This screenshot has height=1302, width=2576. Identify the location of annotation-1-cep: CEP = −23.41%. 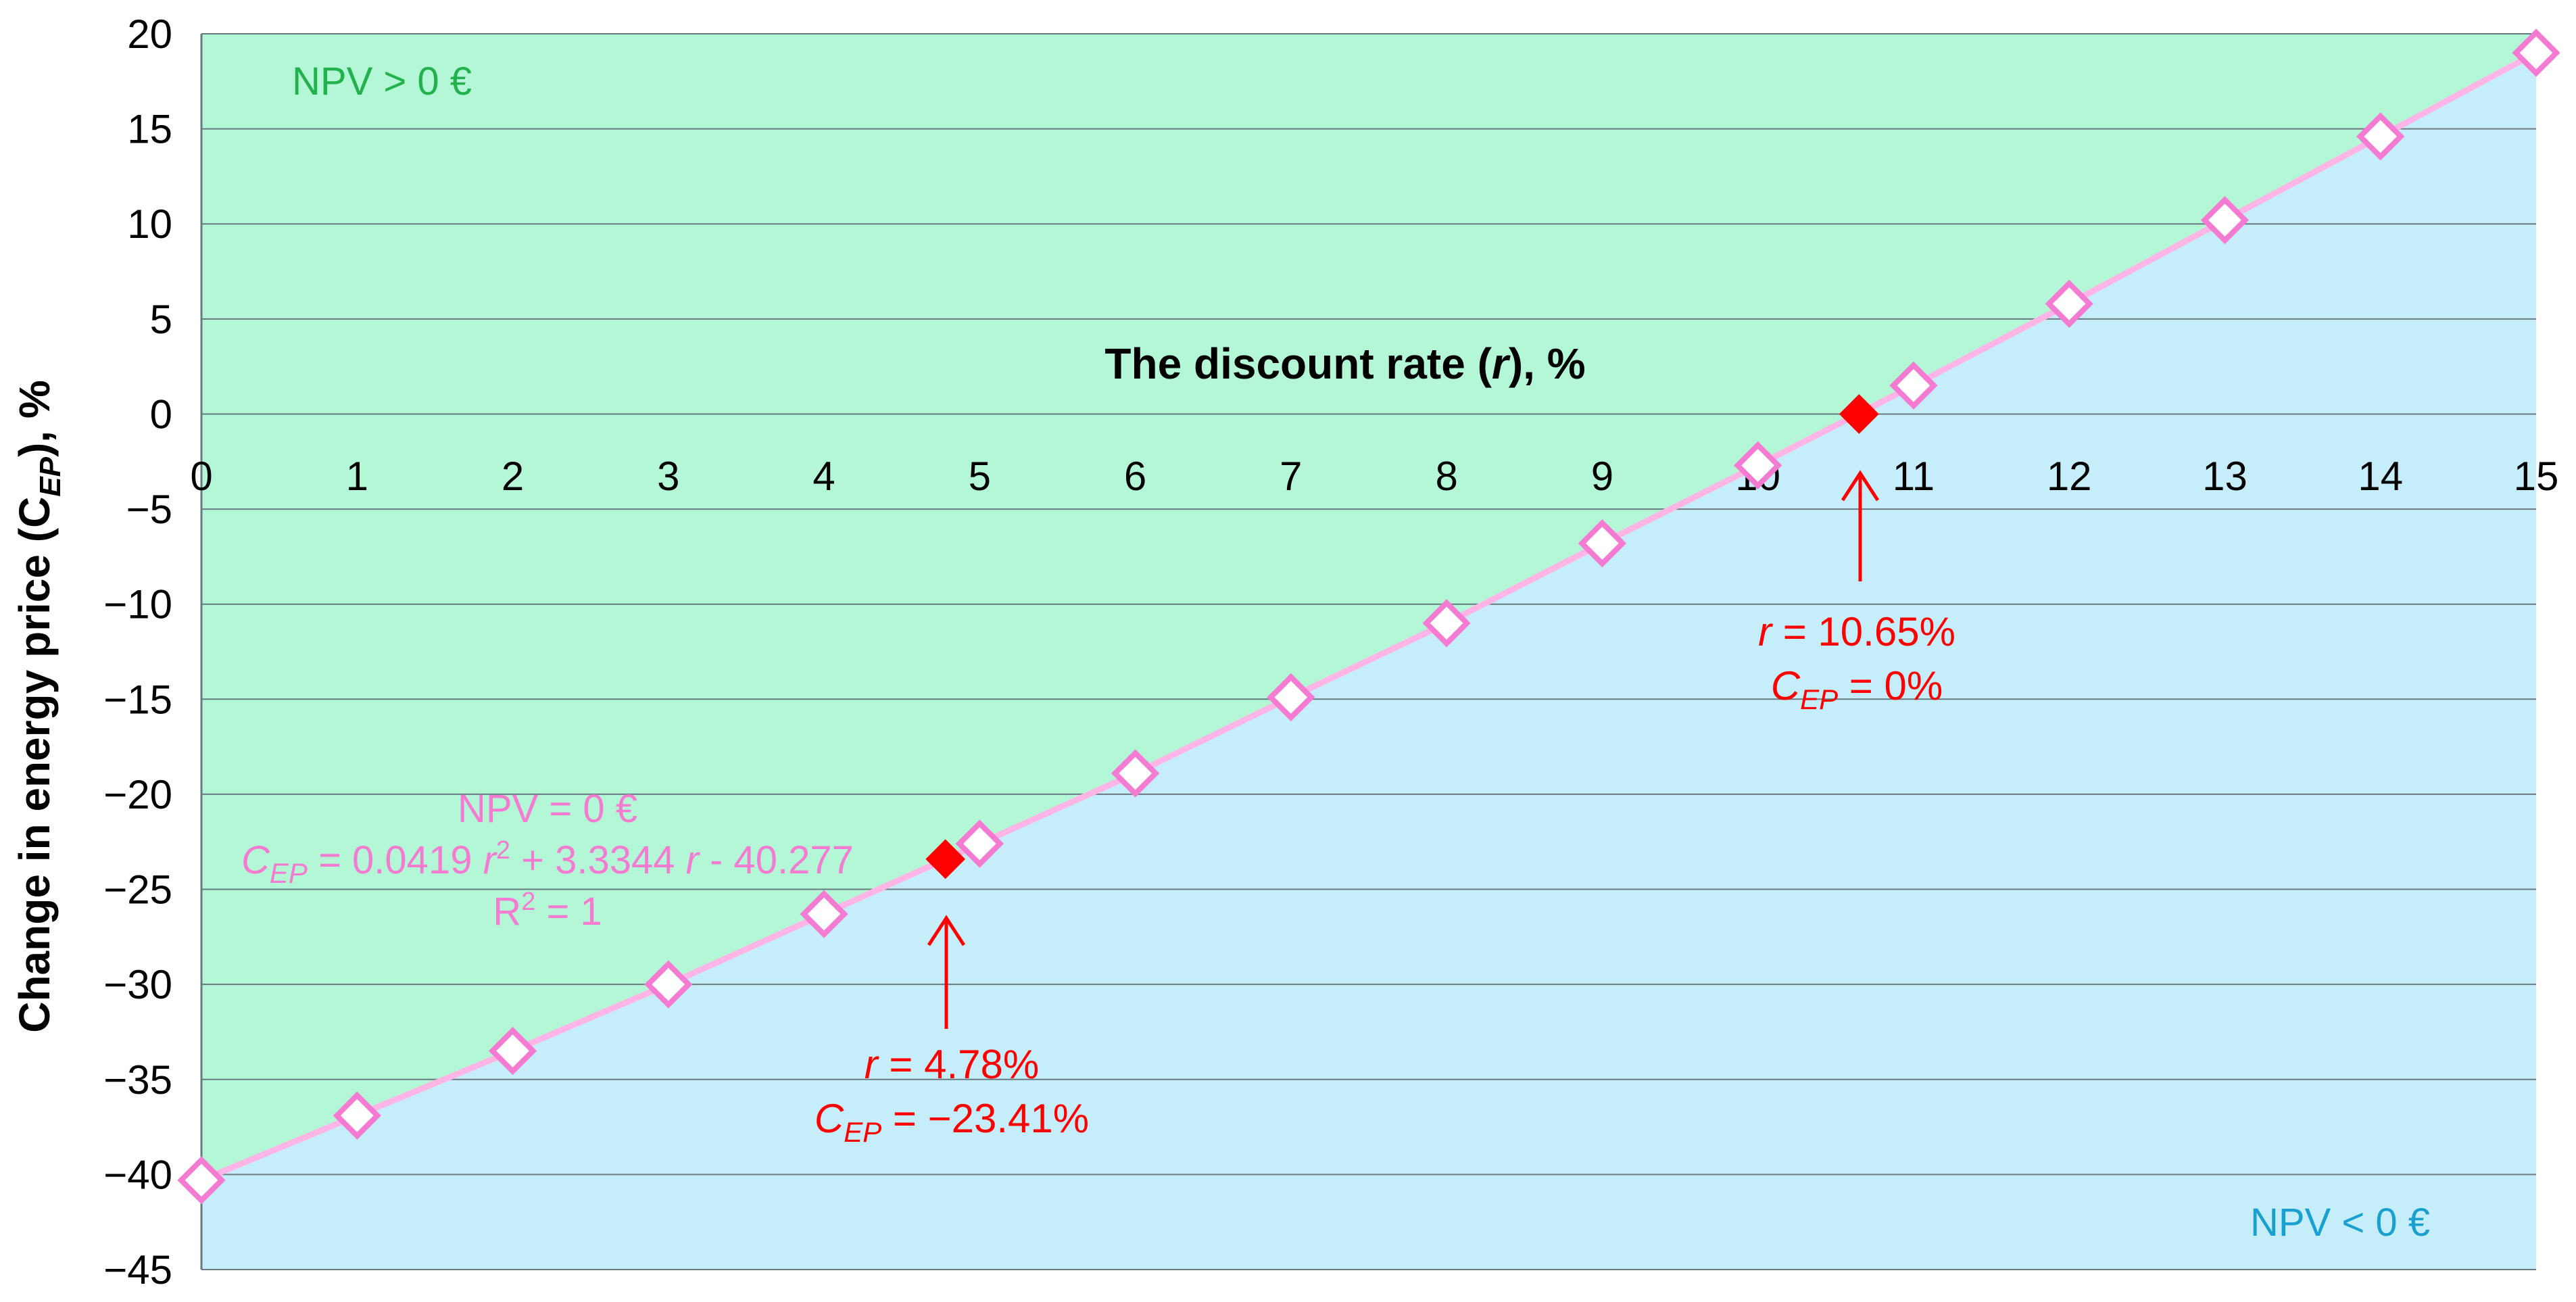
(952, 1122).